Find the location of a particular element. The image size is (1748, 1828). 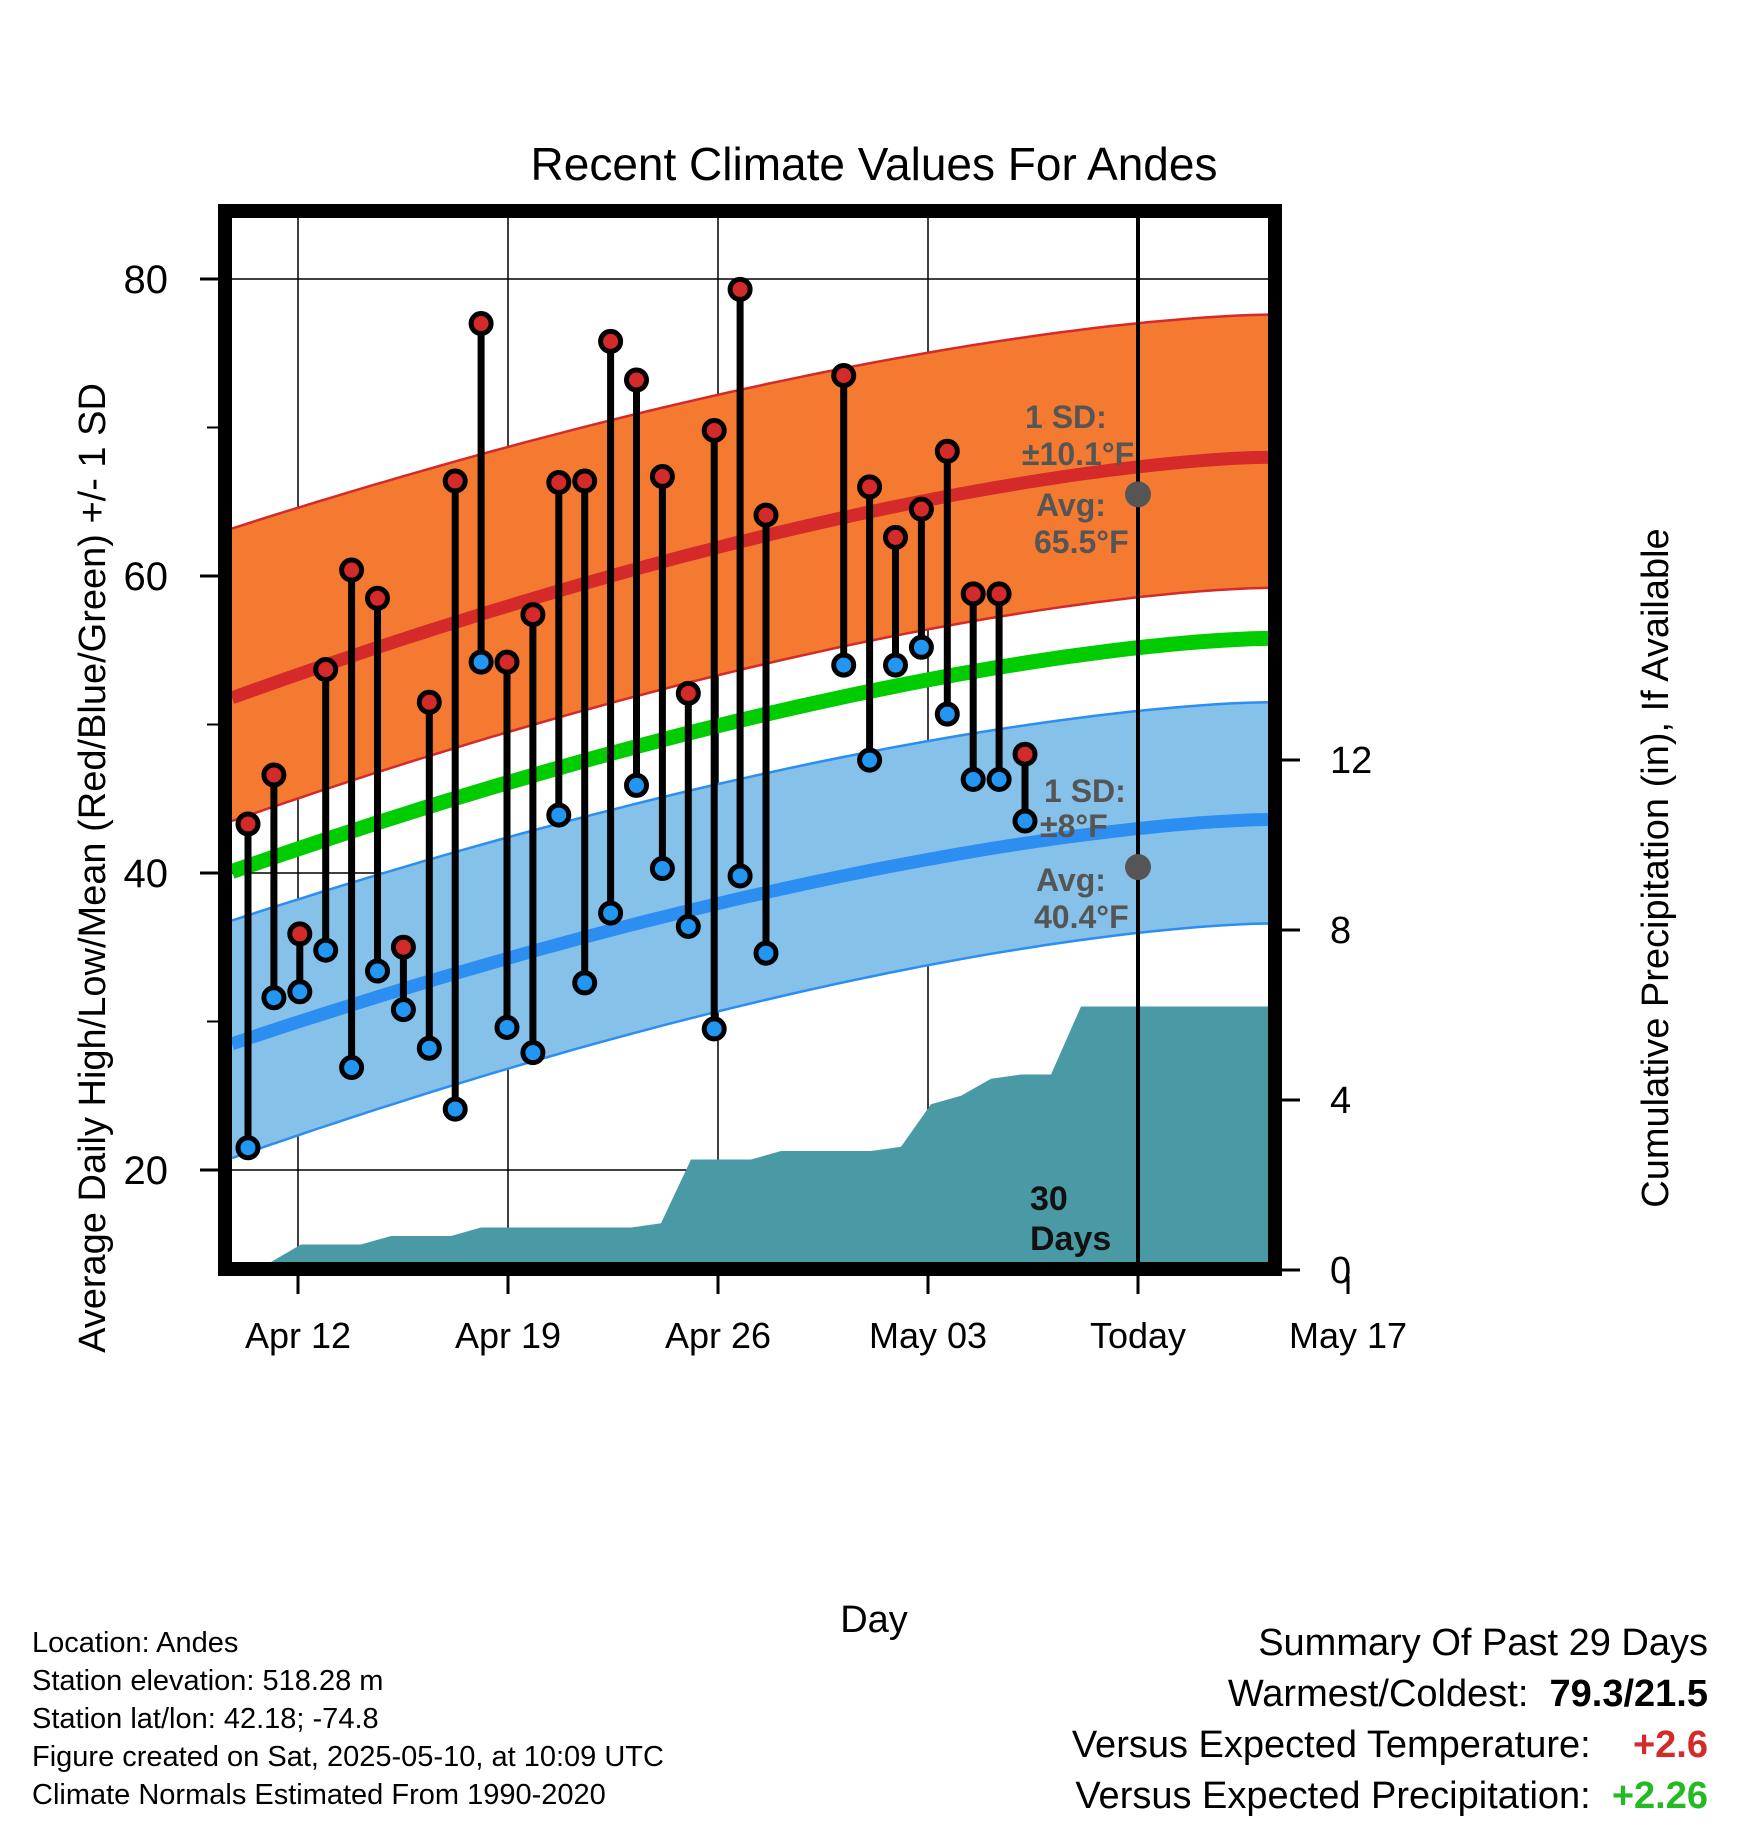

low-avg-value: 40.4°F is located at coordinates (1081, 917).